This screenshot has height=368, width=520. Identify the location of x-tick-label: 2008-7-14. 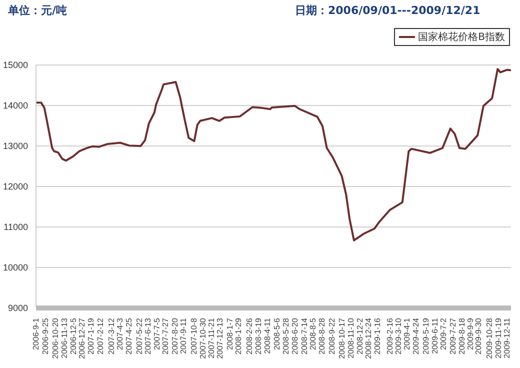
(304, 335).